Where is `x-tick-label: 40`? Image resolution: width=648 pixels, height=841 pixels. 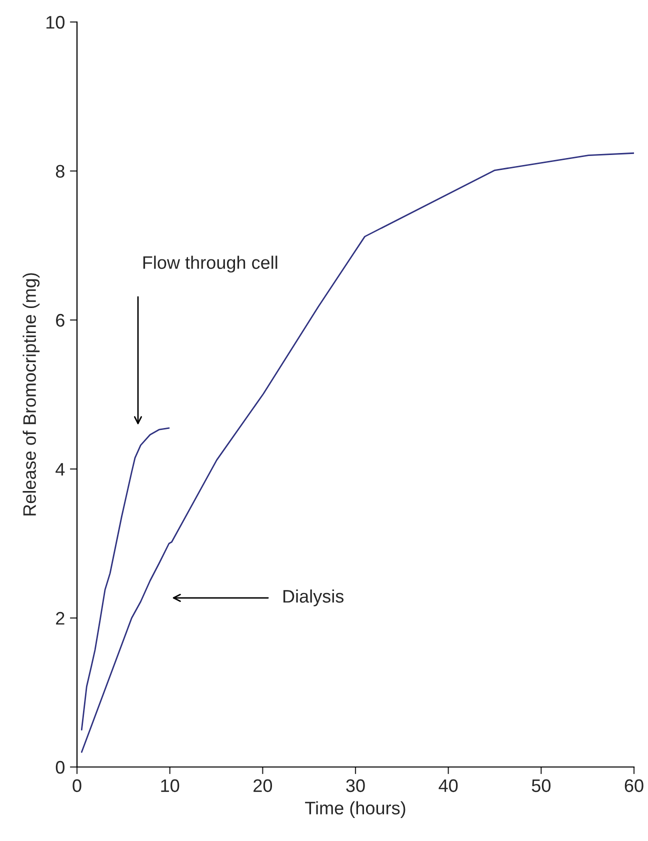 x-tick-label: 40 is located at coordinates (448, 785).